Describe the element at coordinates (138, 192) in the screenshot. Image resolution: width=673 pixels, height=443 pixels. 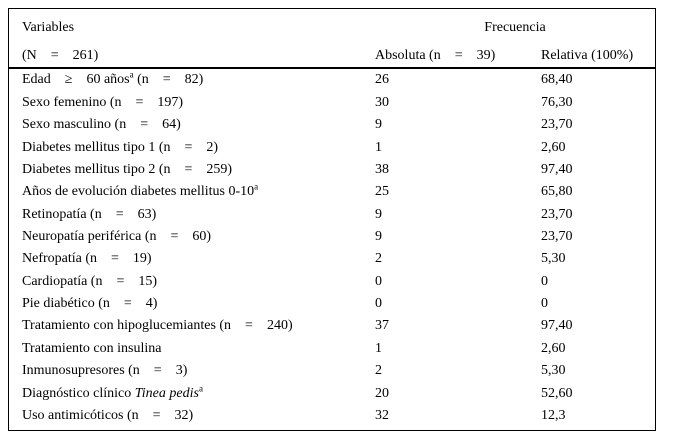
I see `label-text: Años de evolución diabetes mellitus 0-10` at that location.